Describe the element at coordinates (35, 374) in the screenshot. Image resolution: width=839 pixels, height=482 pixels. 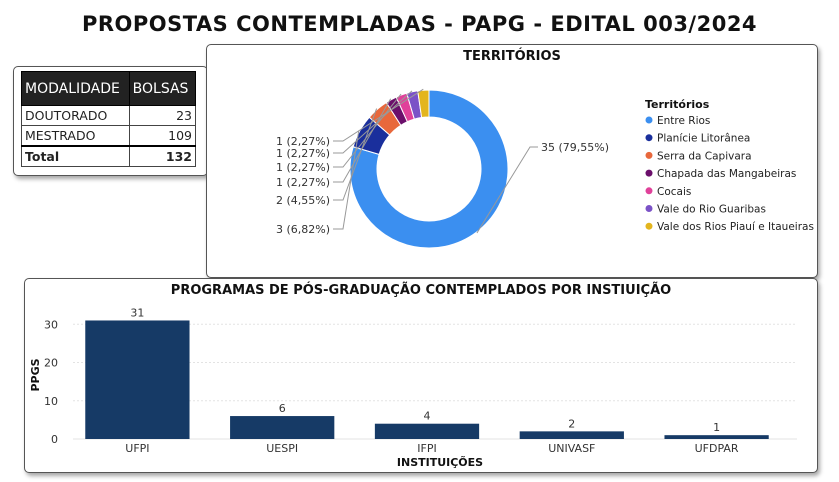
I see `y-axis-label: PPGS` at that location.